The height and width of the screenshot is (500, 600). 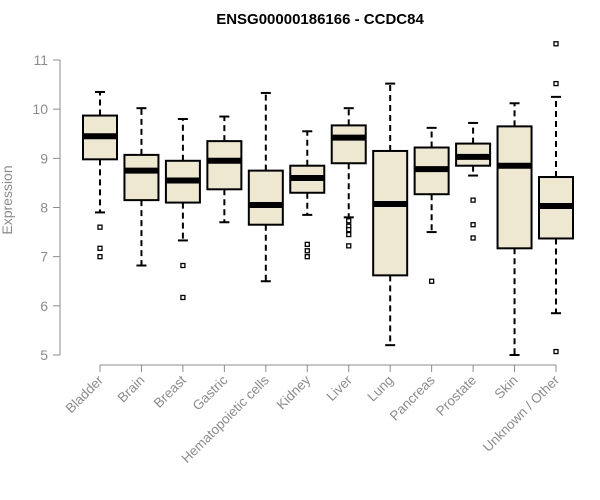 What do you see at coordinates (131, 389) in the screenshot?
I see `x-tick-label: Brain` at bounding box center [131, 389].